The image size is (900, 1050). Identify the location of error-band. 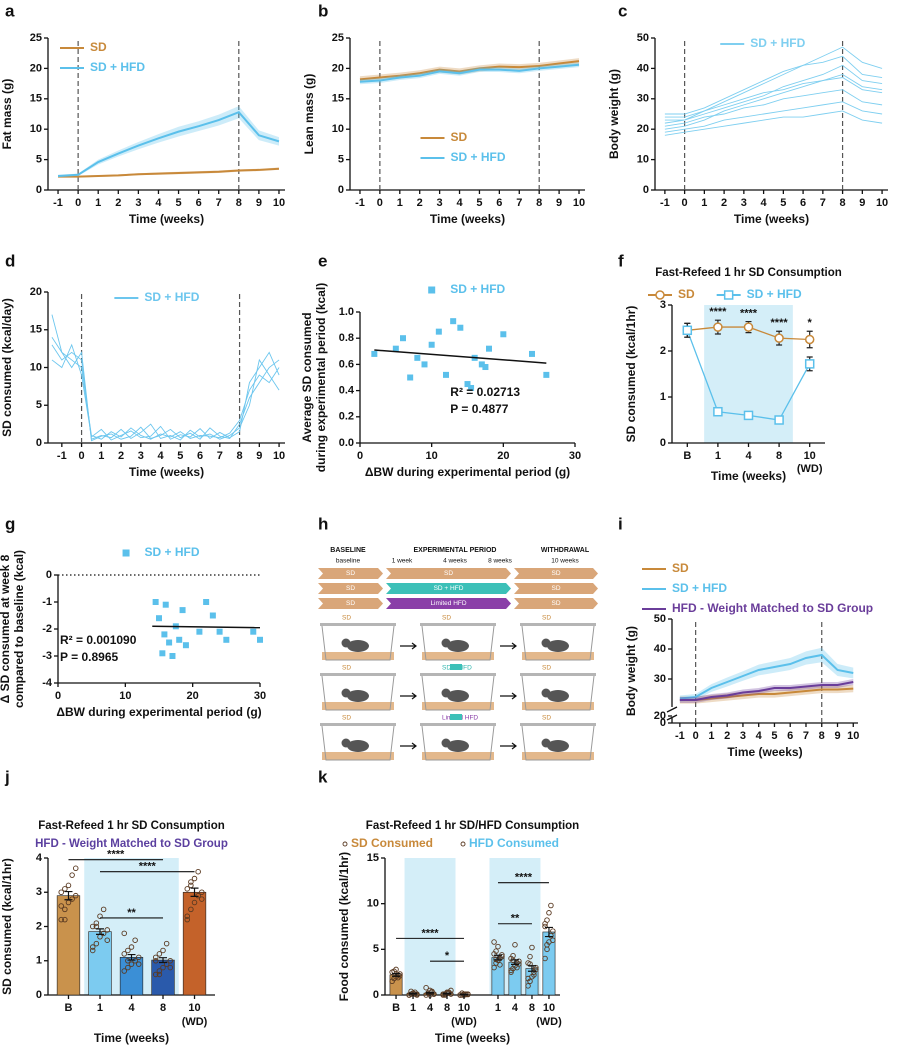
(766, 674).